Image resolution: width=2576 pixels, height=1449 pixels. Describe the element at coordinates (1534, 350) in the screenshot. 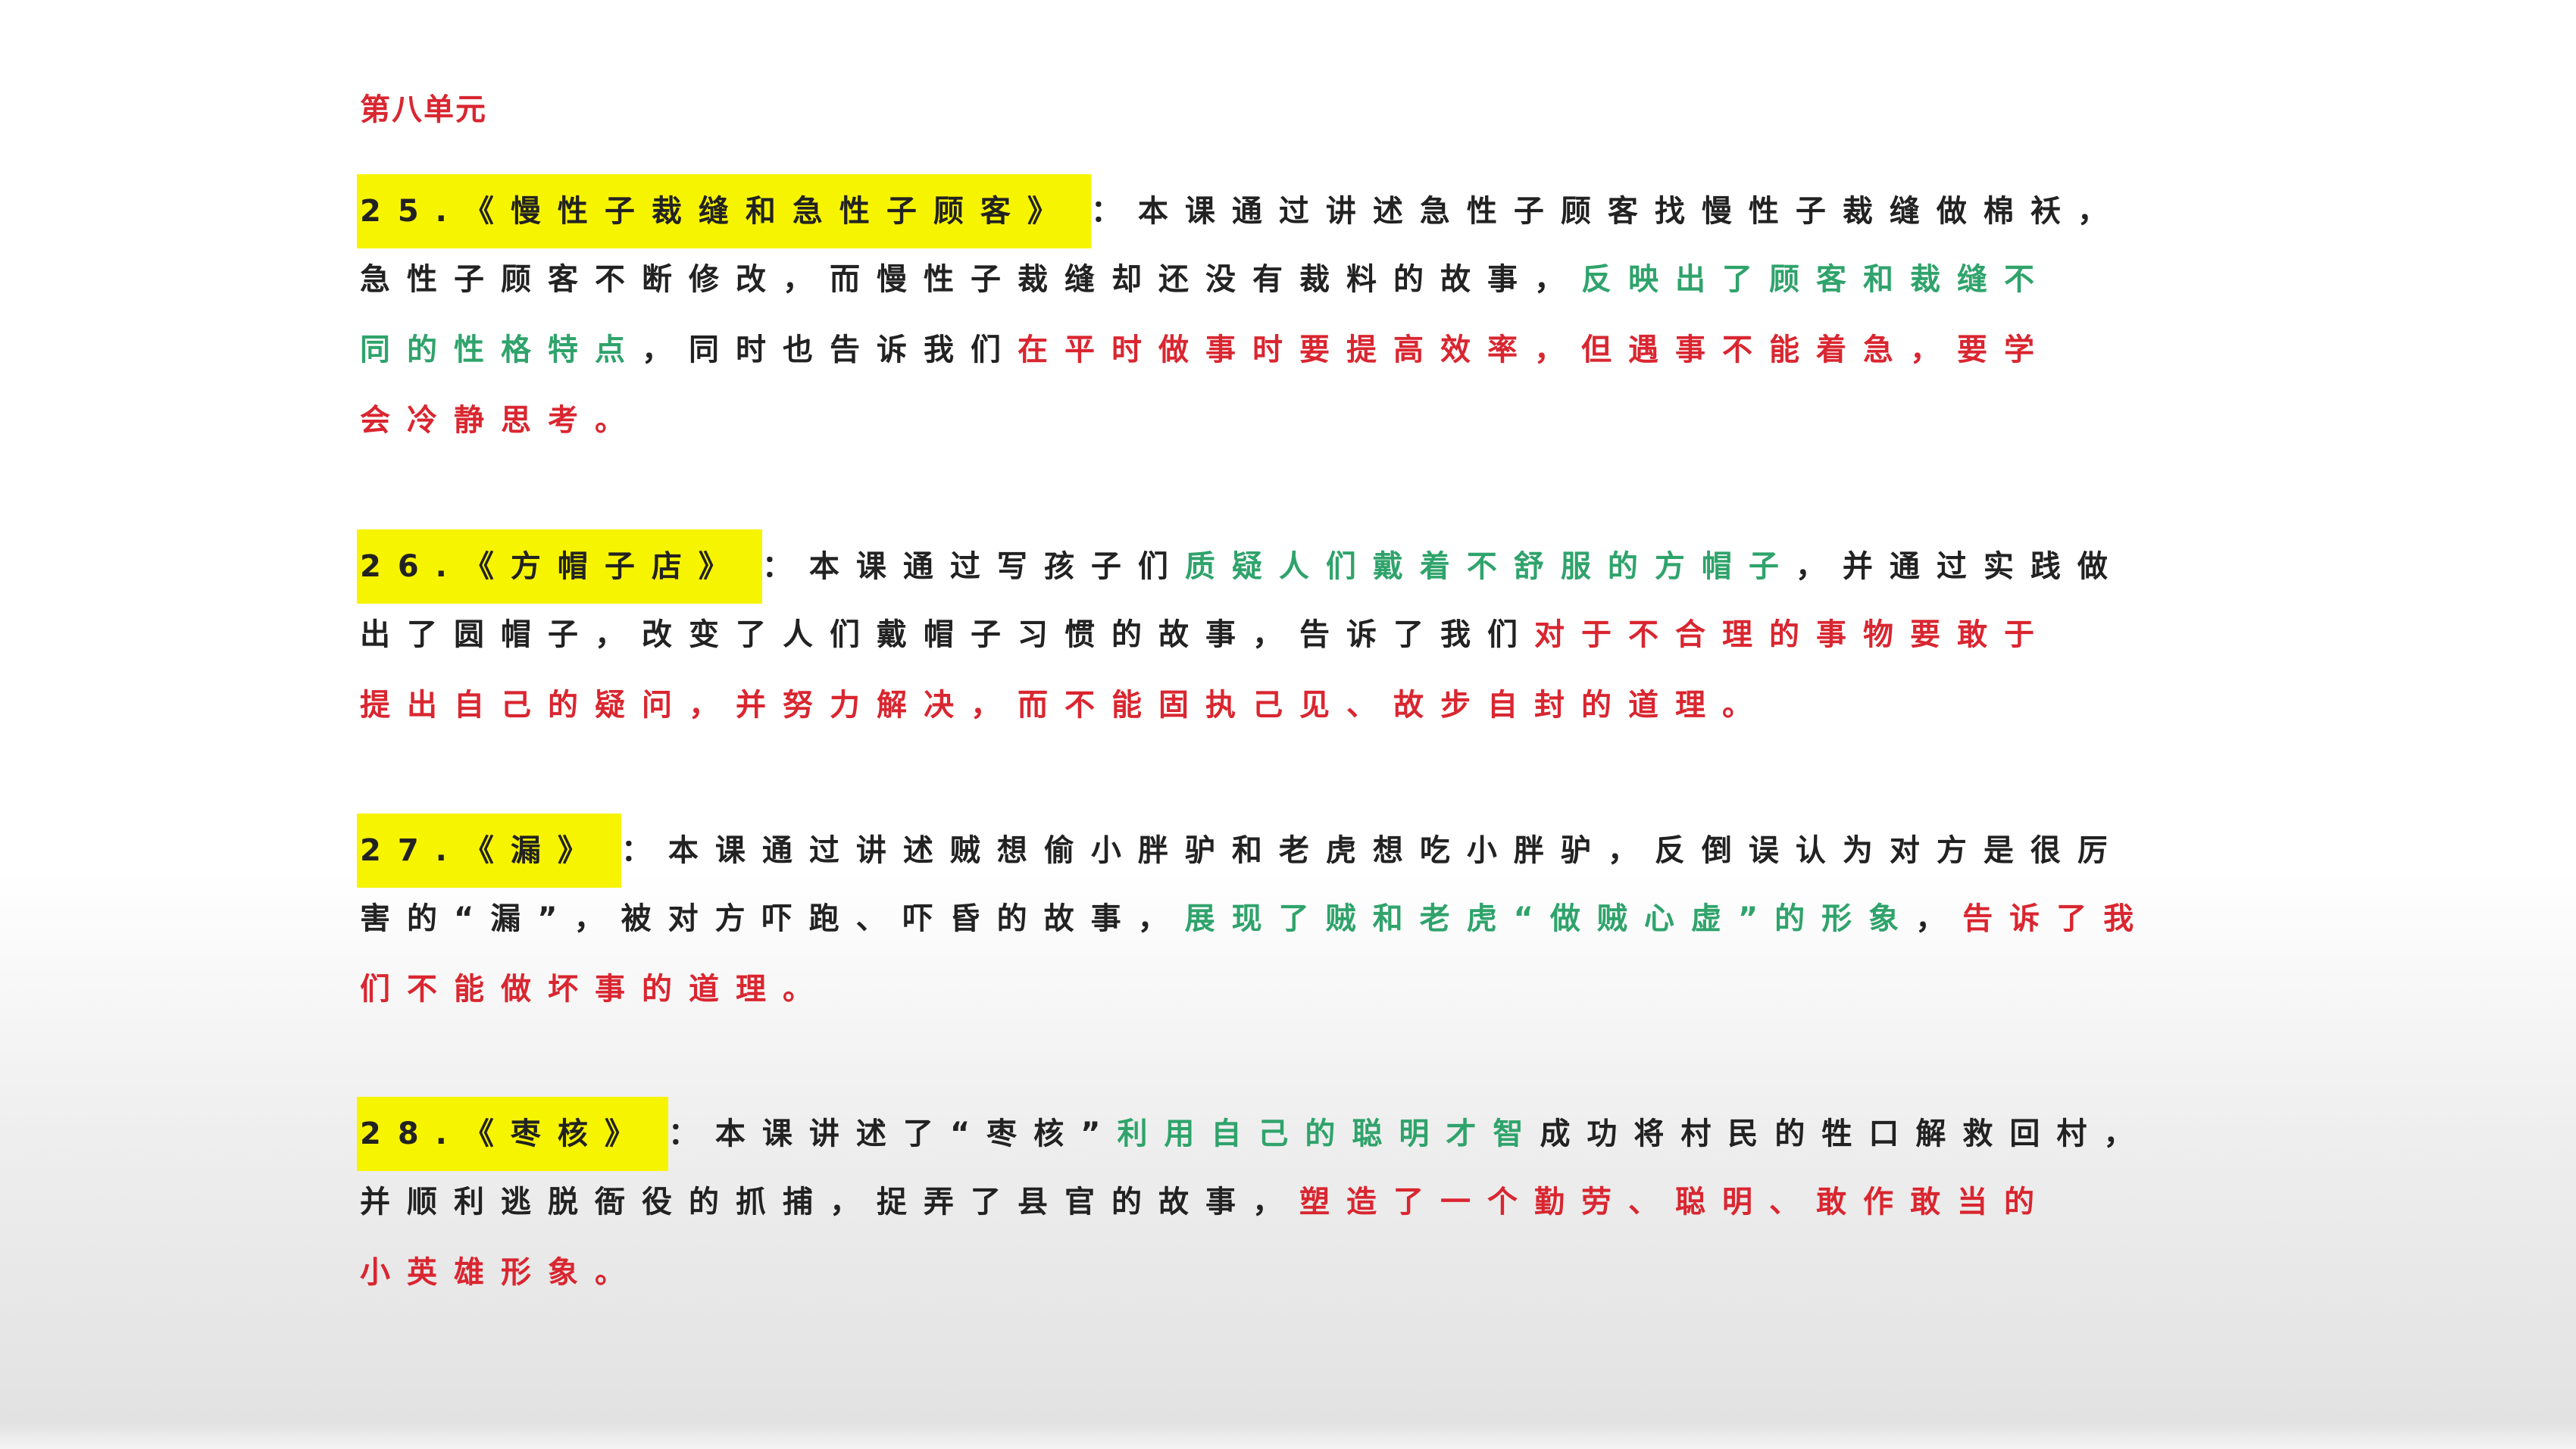

I see `key-point-red: 在平时做事时要提高效率，但遇事不能着急，要学` at that location.